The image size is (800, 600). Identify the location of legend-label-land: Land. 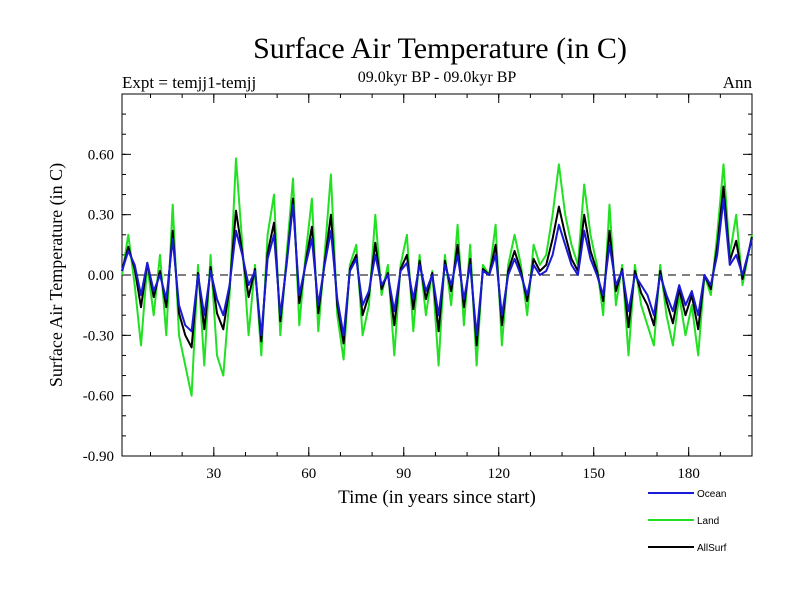
(708, 521).